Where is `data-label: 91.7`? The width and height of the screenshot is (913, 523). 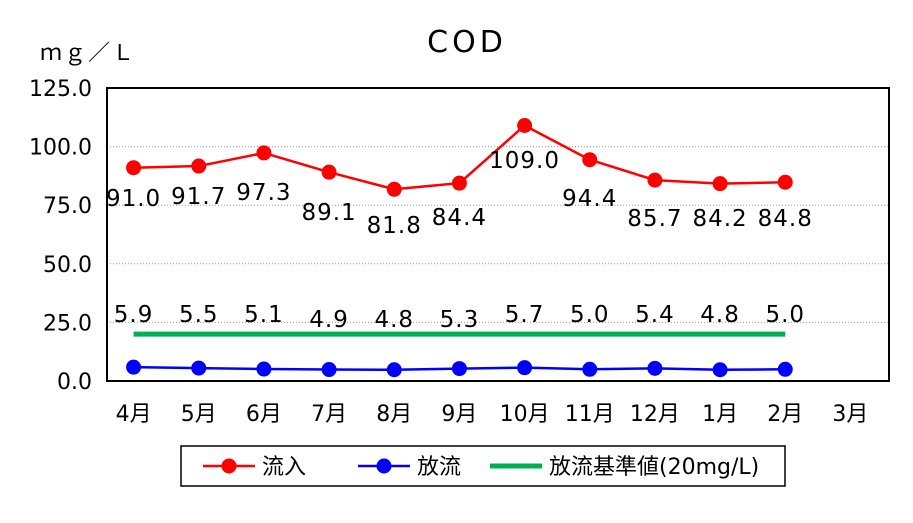 data-label: 91.7 is located at coordinates (198, 197).